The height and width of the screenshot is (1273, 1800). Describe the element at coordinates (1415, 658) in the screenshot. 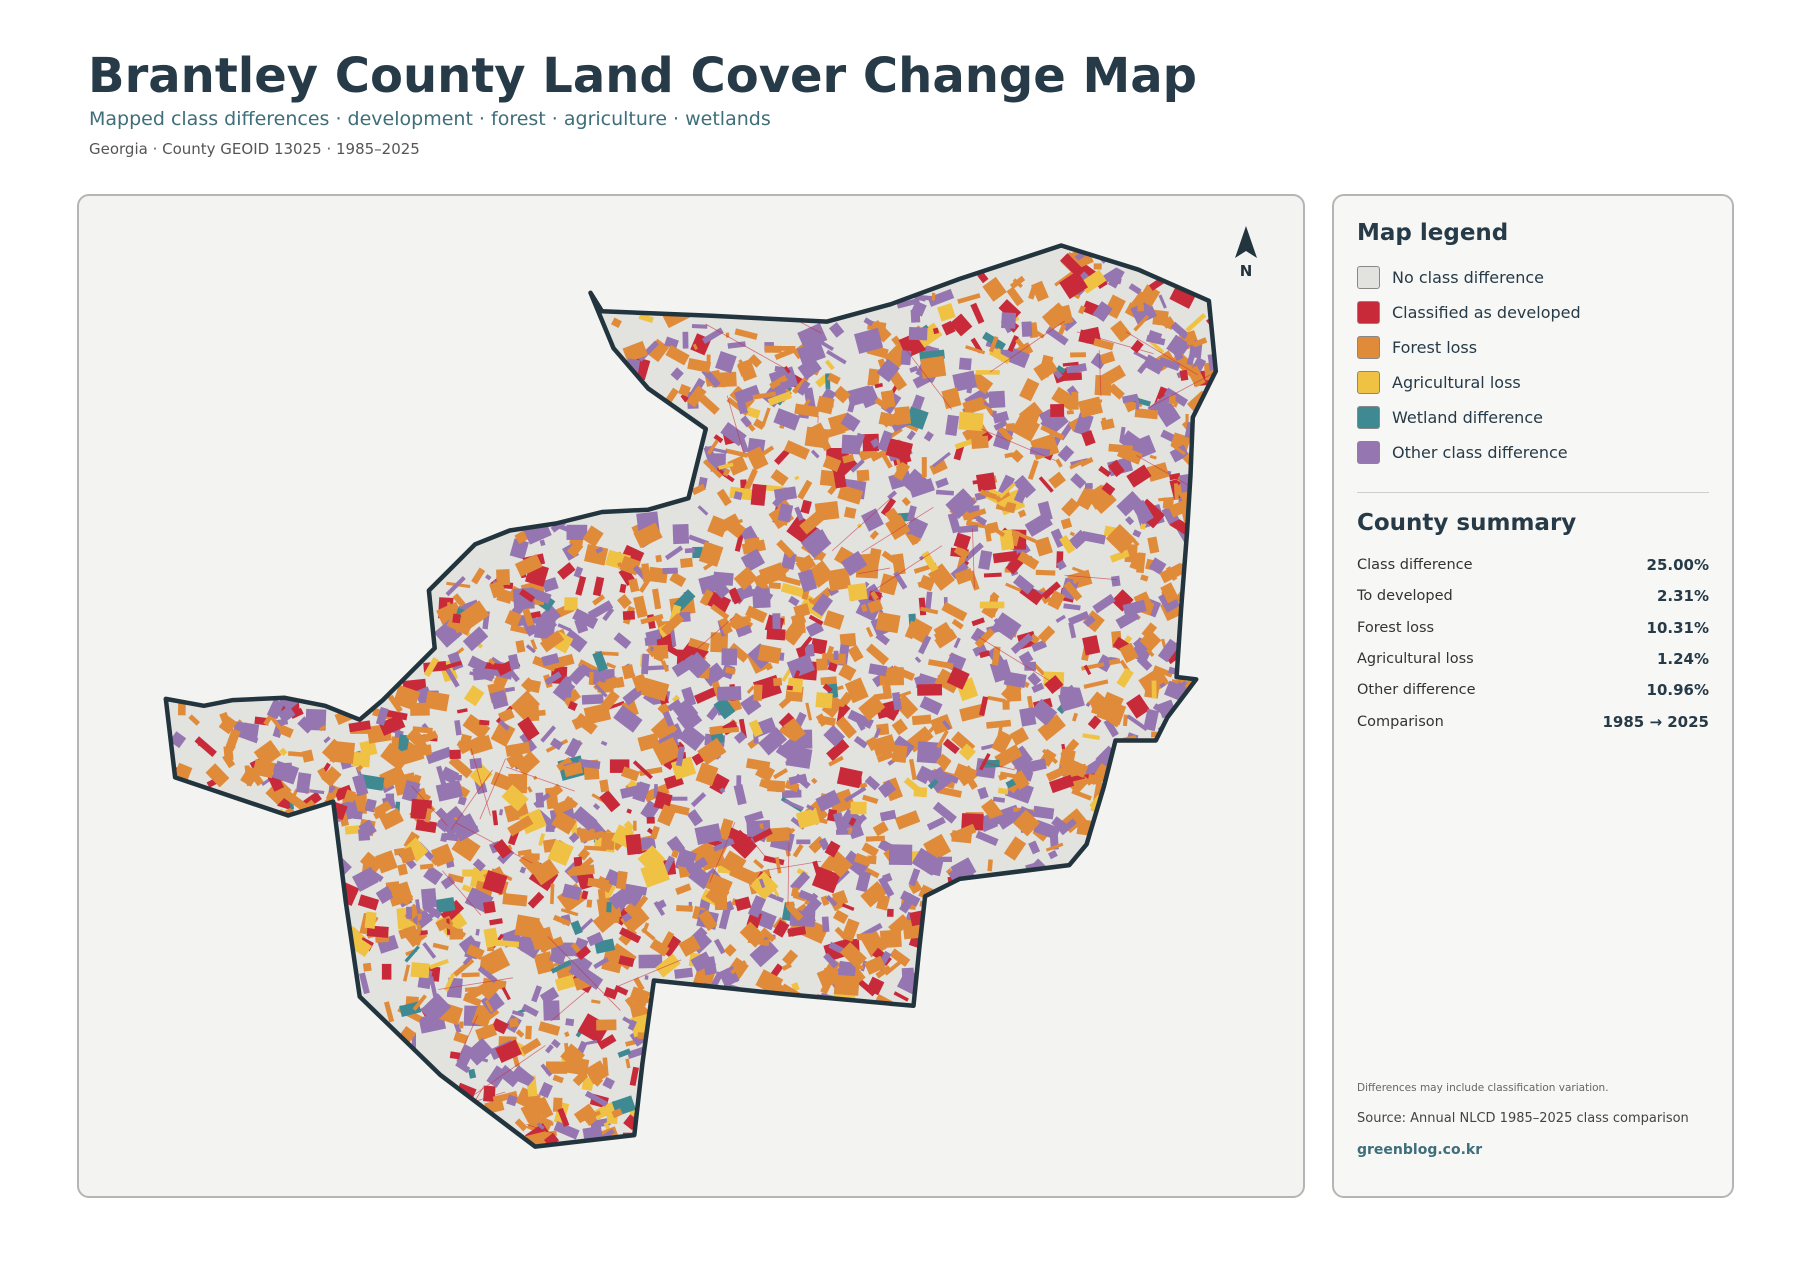

I see `summary-label: Agricultural loss` at that location.